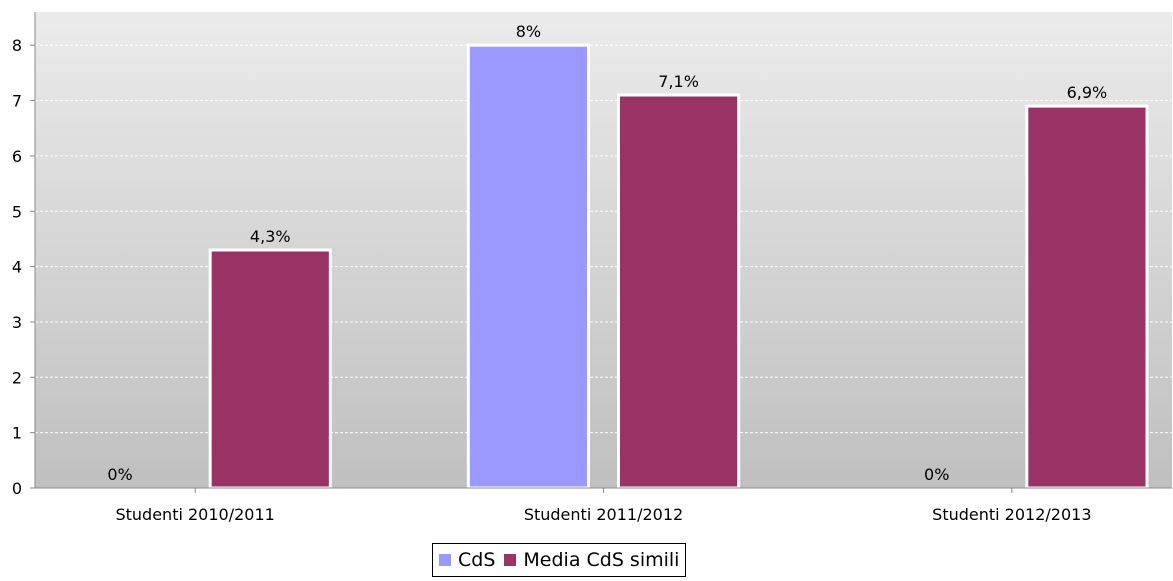  Describe the element at coordinates (1087, 92) in the screenshot. I see `bar-data-label: 6,9%` at that location.